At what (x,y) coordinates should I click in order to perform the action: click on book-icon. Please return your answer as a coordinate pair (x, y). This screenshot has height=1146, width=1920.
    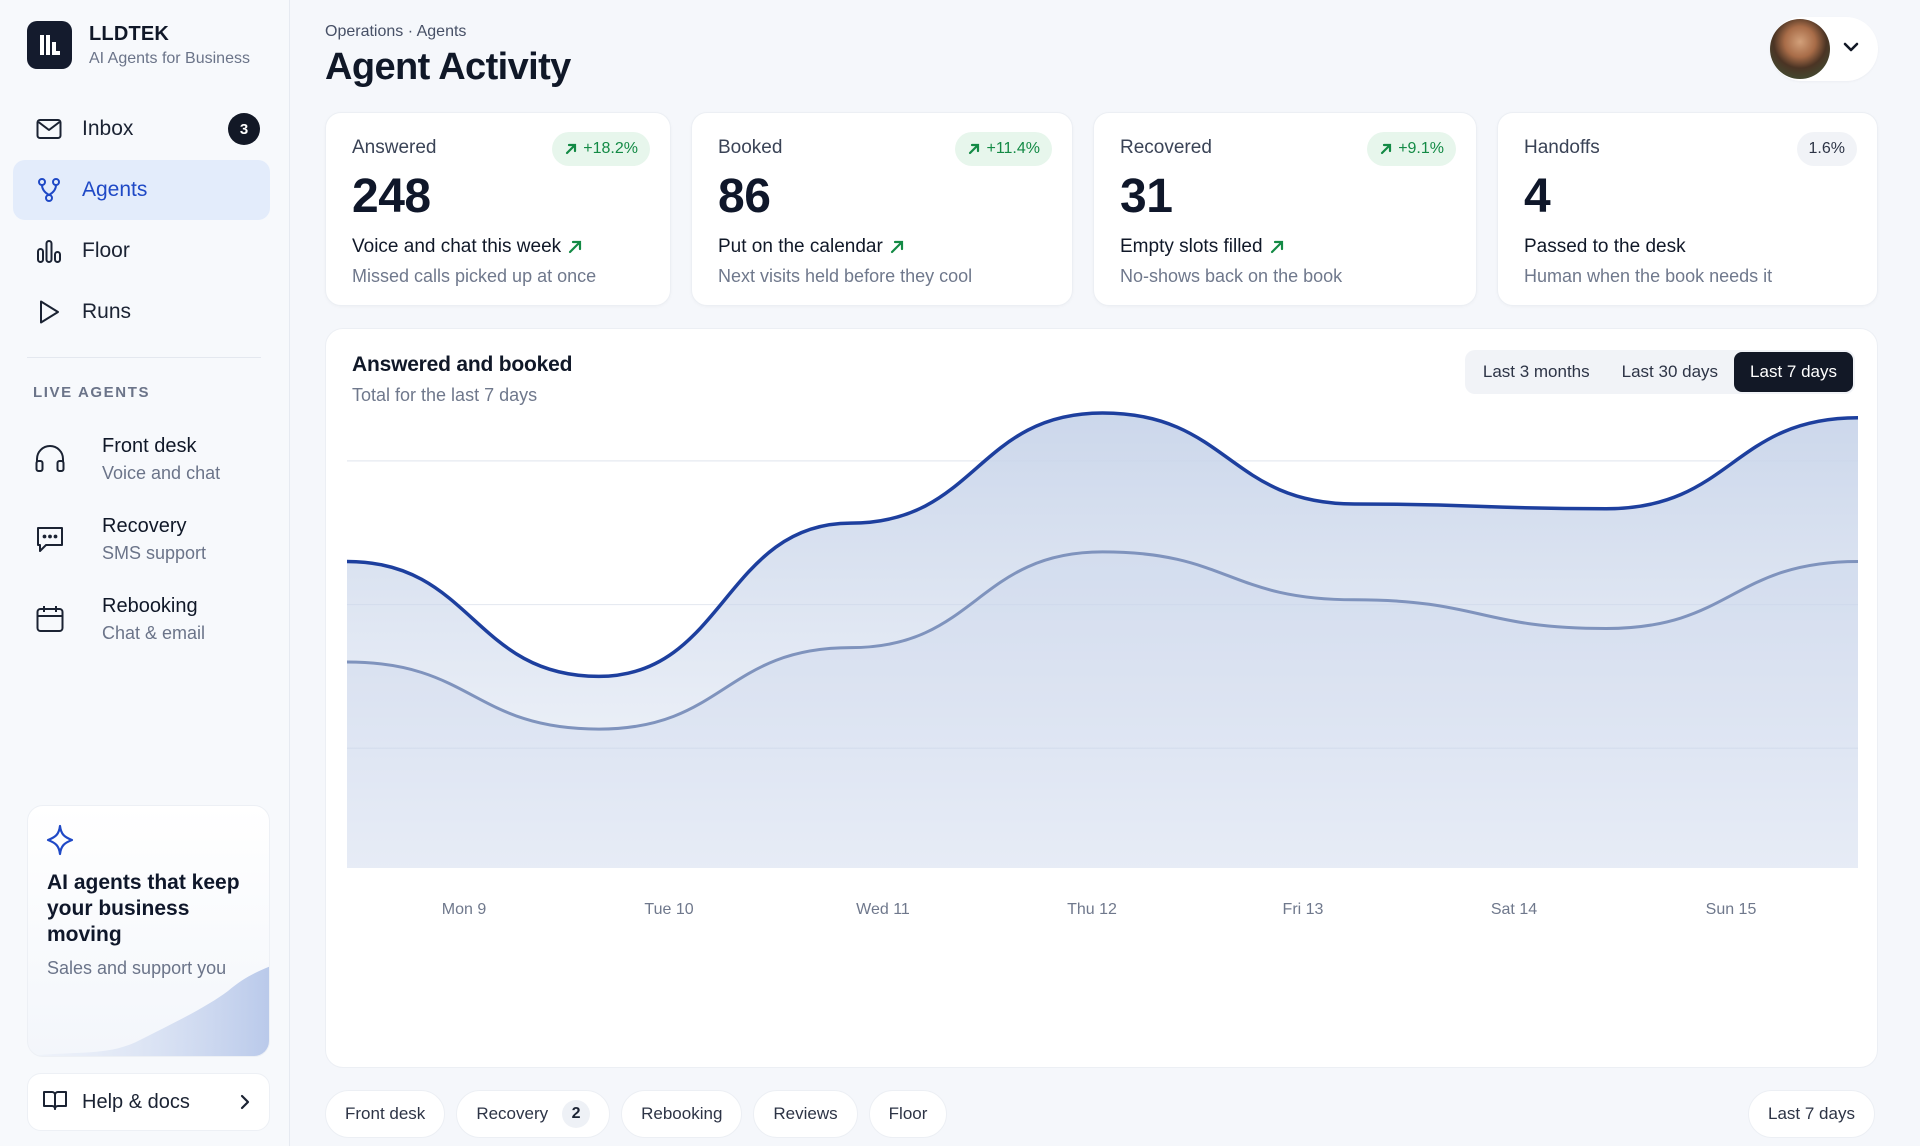
    Looking at the image, I should click on (55, 1102).